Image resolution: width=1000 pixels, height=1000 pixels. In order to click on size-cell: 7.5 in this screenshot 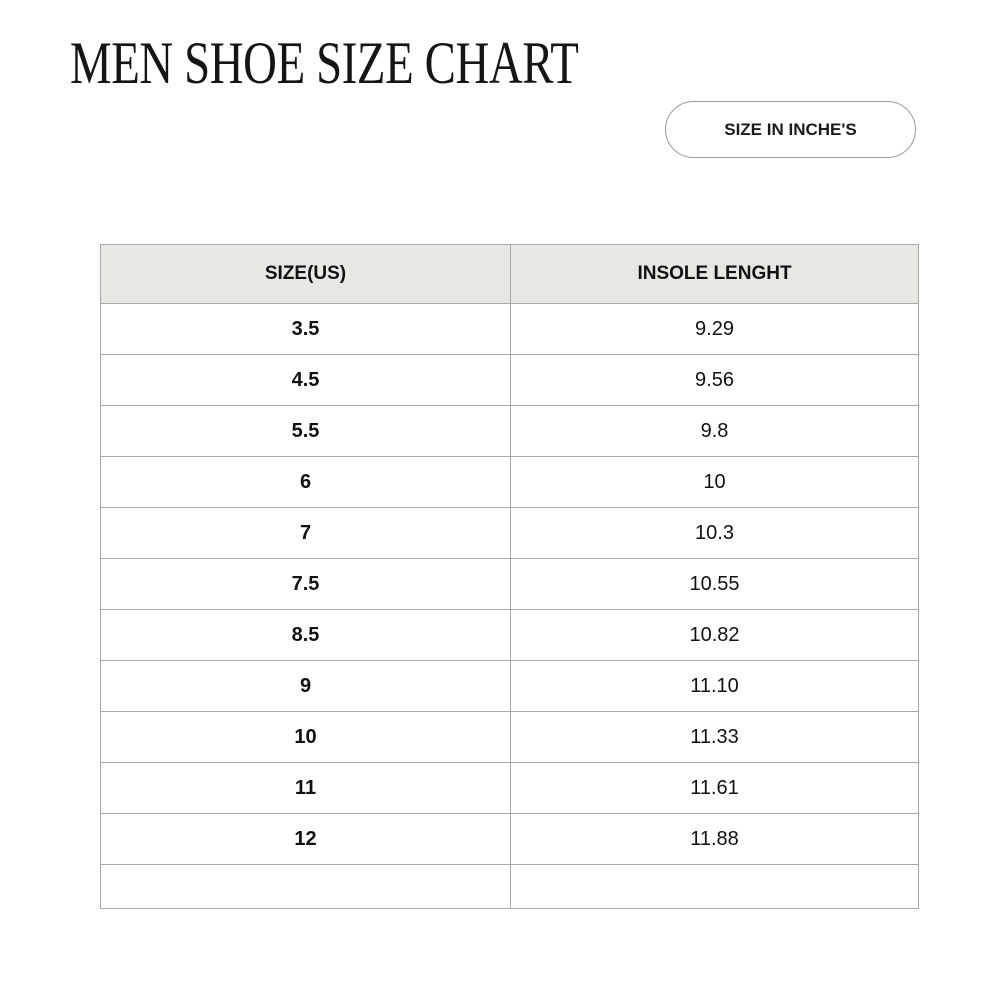, I will do `click(305, 584)`.